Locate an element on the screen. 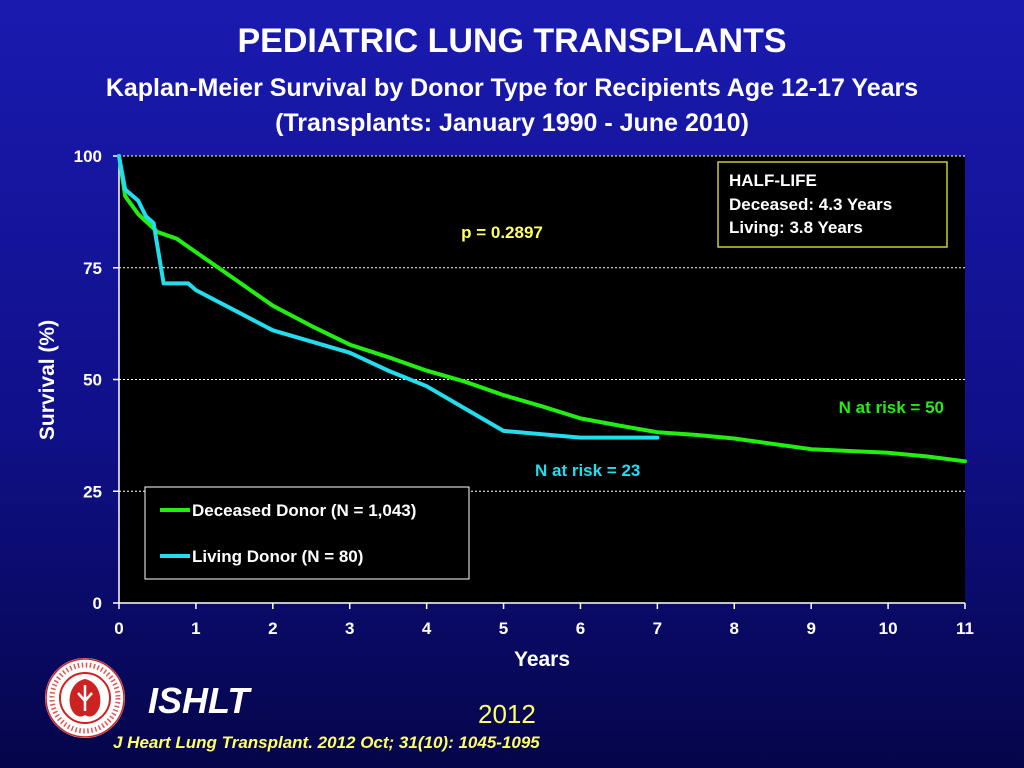 This screenshot has height=768, width=1024. legend-label-living: Living Donor (N = 80) is located at coordinates (277, 556).